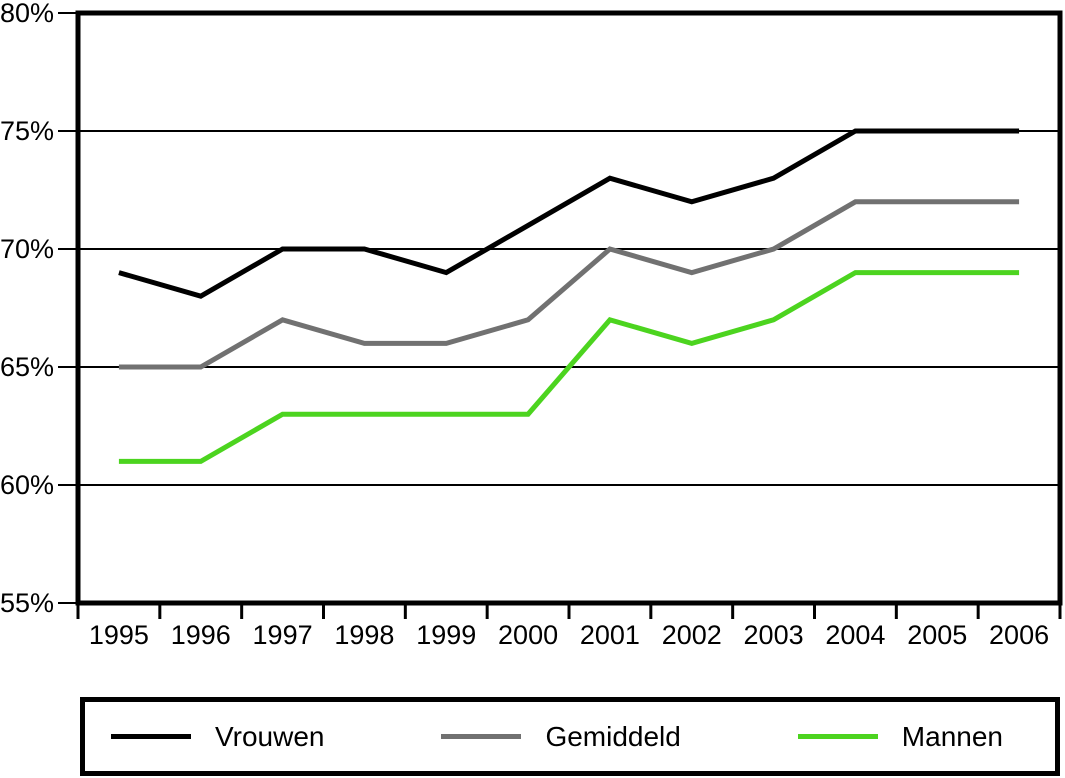  Describe the element at coordinates (27, 249) in the screenshot. I see `y-tick-label-70: 70%` at that location.